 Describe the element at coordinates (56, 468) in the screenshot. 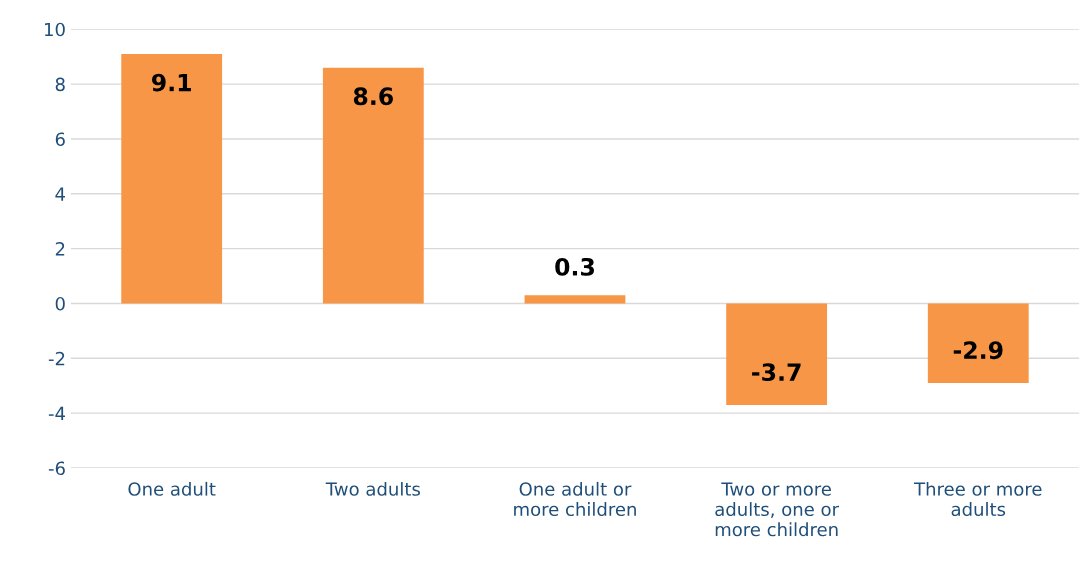

I see `y-tick-label: -6` at that location.